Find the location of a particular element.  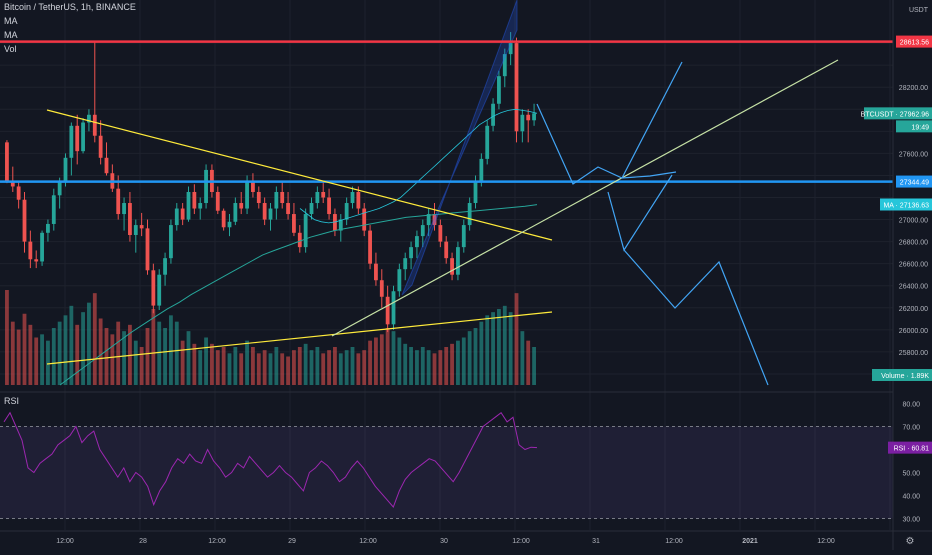

volume-value-tag: Volume · 1.89K is located at coordinates (905, 376).